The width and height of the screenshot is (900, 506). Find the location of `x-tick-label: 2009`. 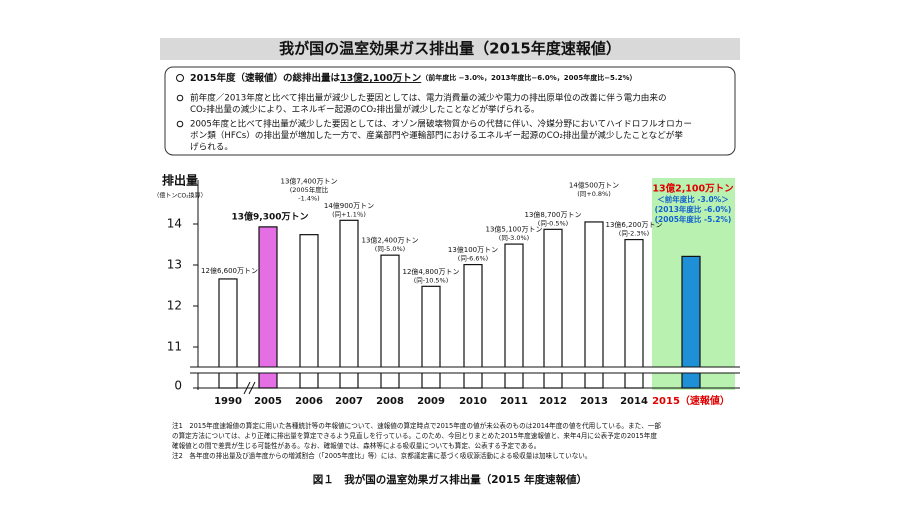

x-tick-label: 2009 is located at coordinates (431, 401).